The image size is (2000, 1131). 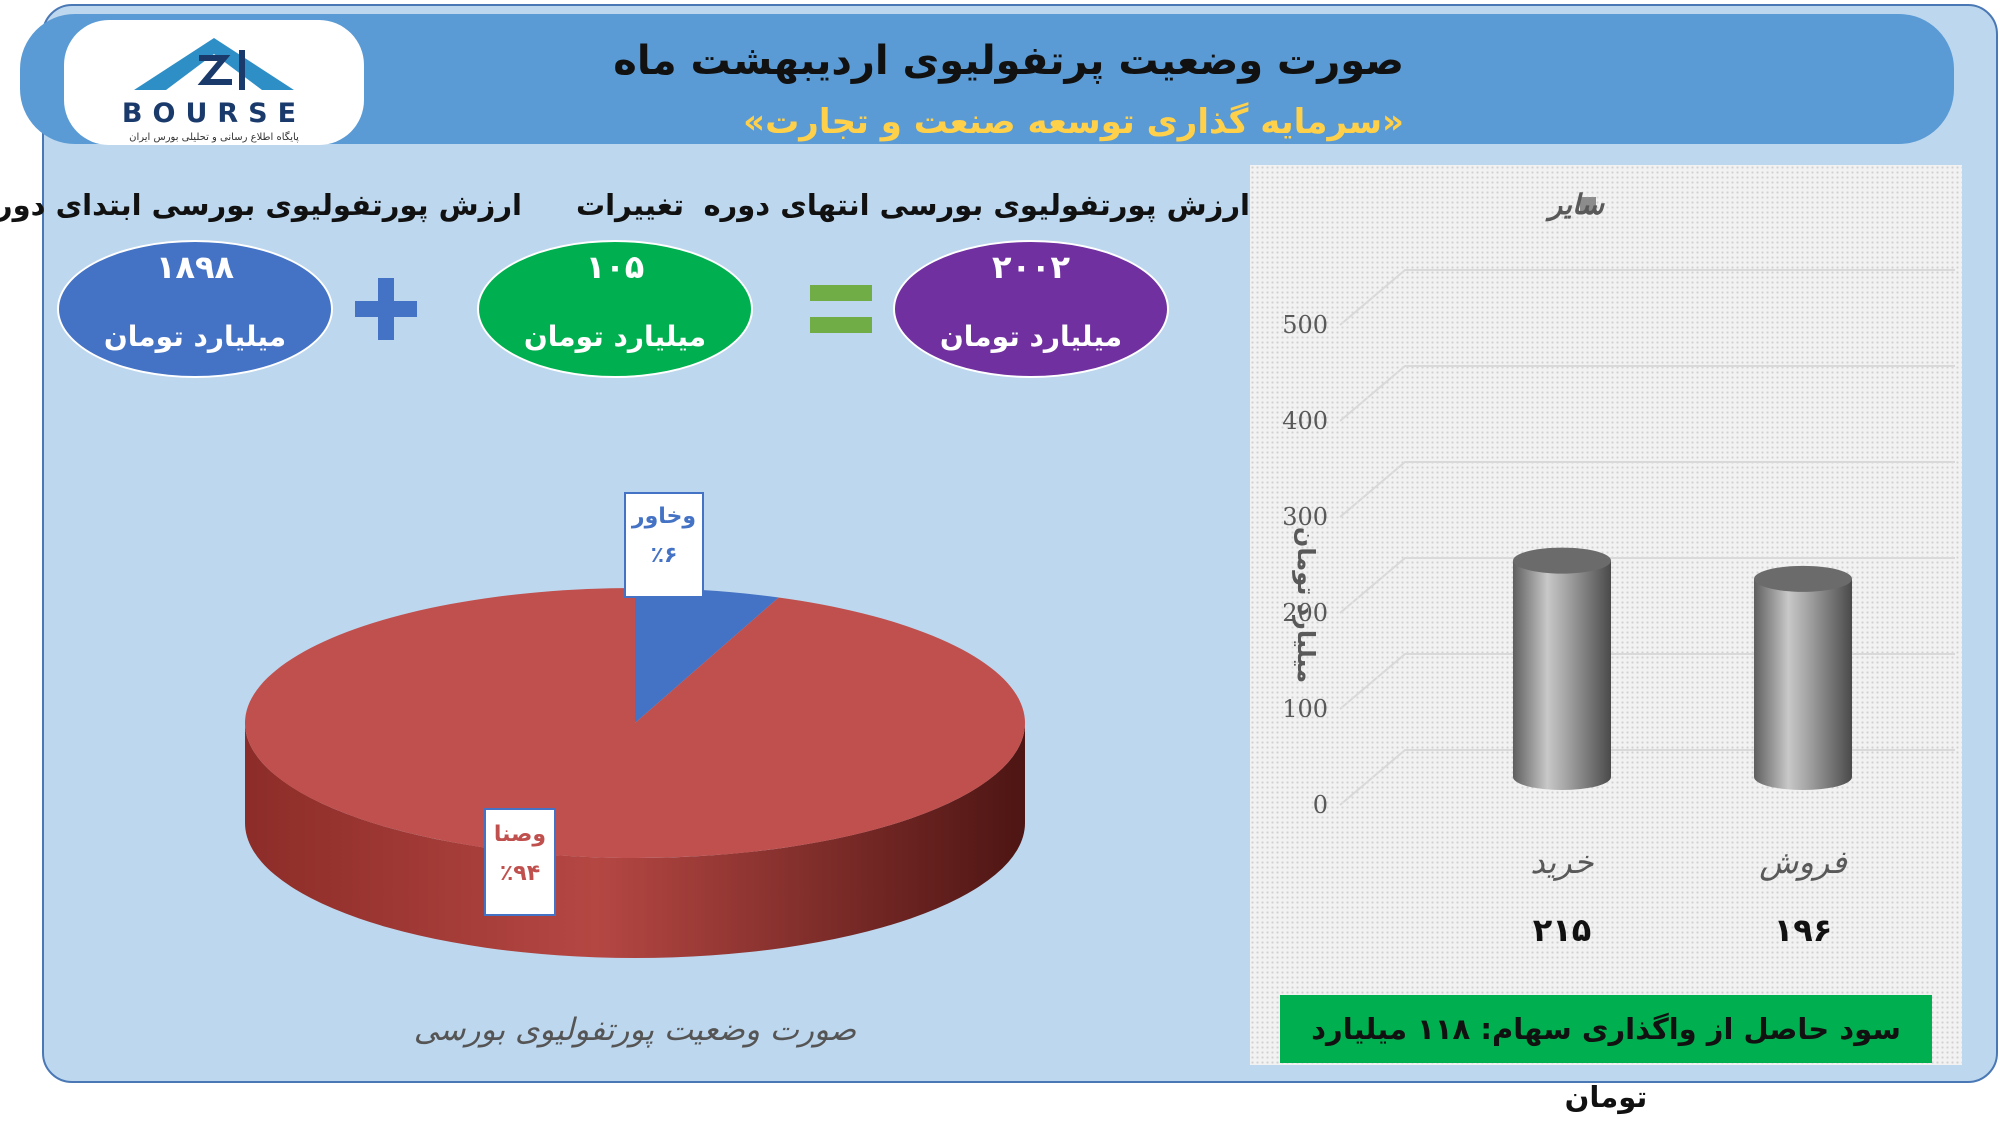 I want to click on logo-mark-icon, so click(x=214, y=64).